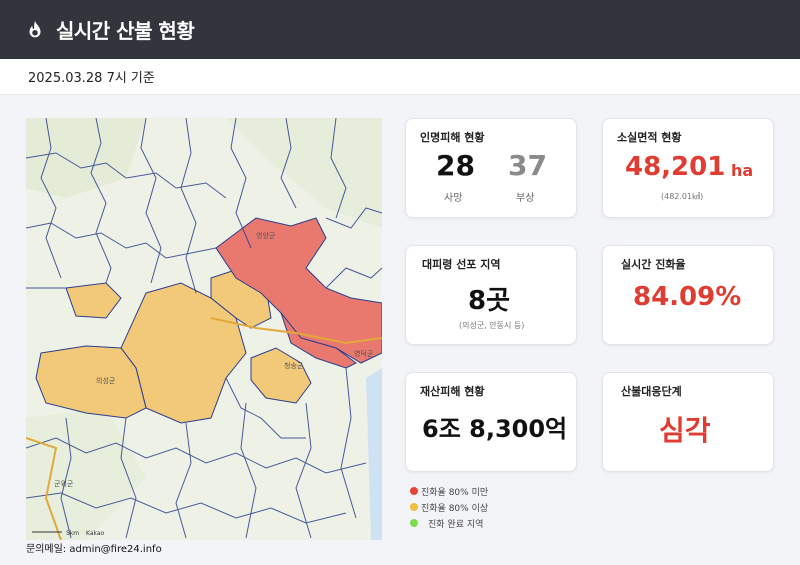  What do you see at coordinates (685, 430) in the screenshot?
I see `level-value: 심각` at bounding box center [685, 430].